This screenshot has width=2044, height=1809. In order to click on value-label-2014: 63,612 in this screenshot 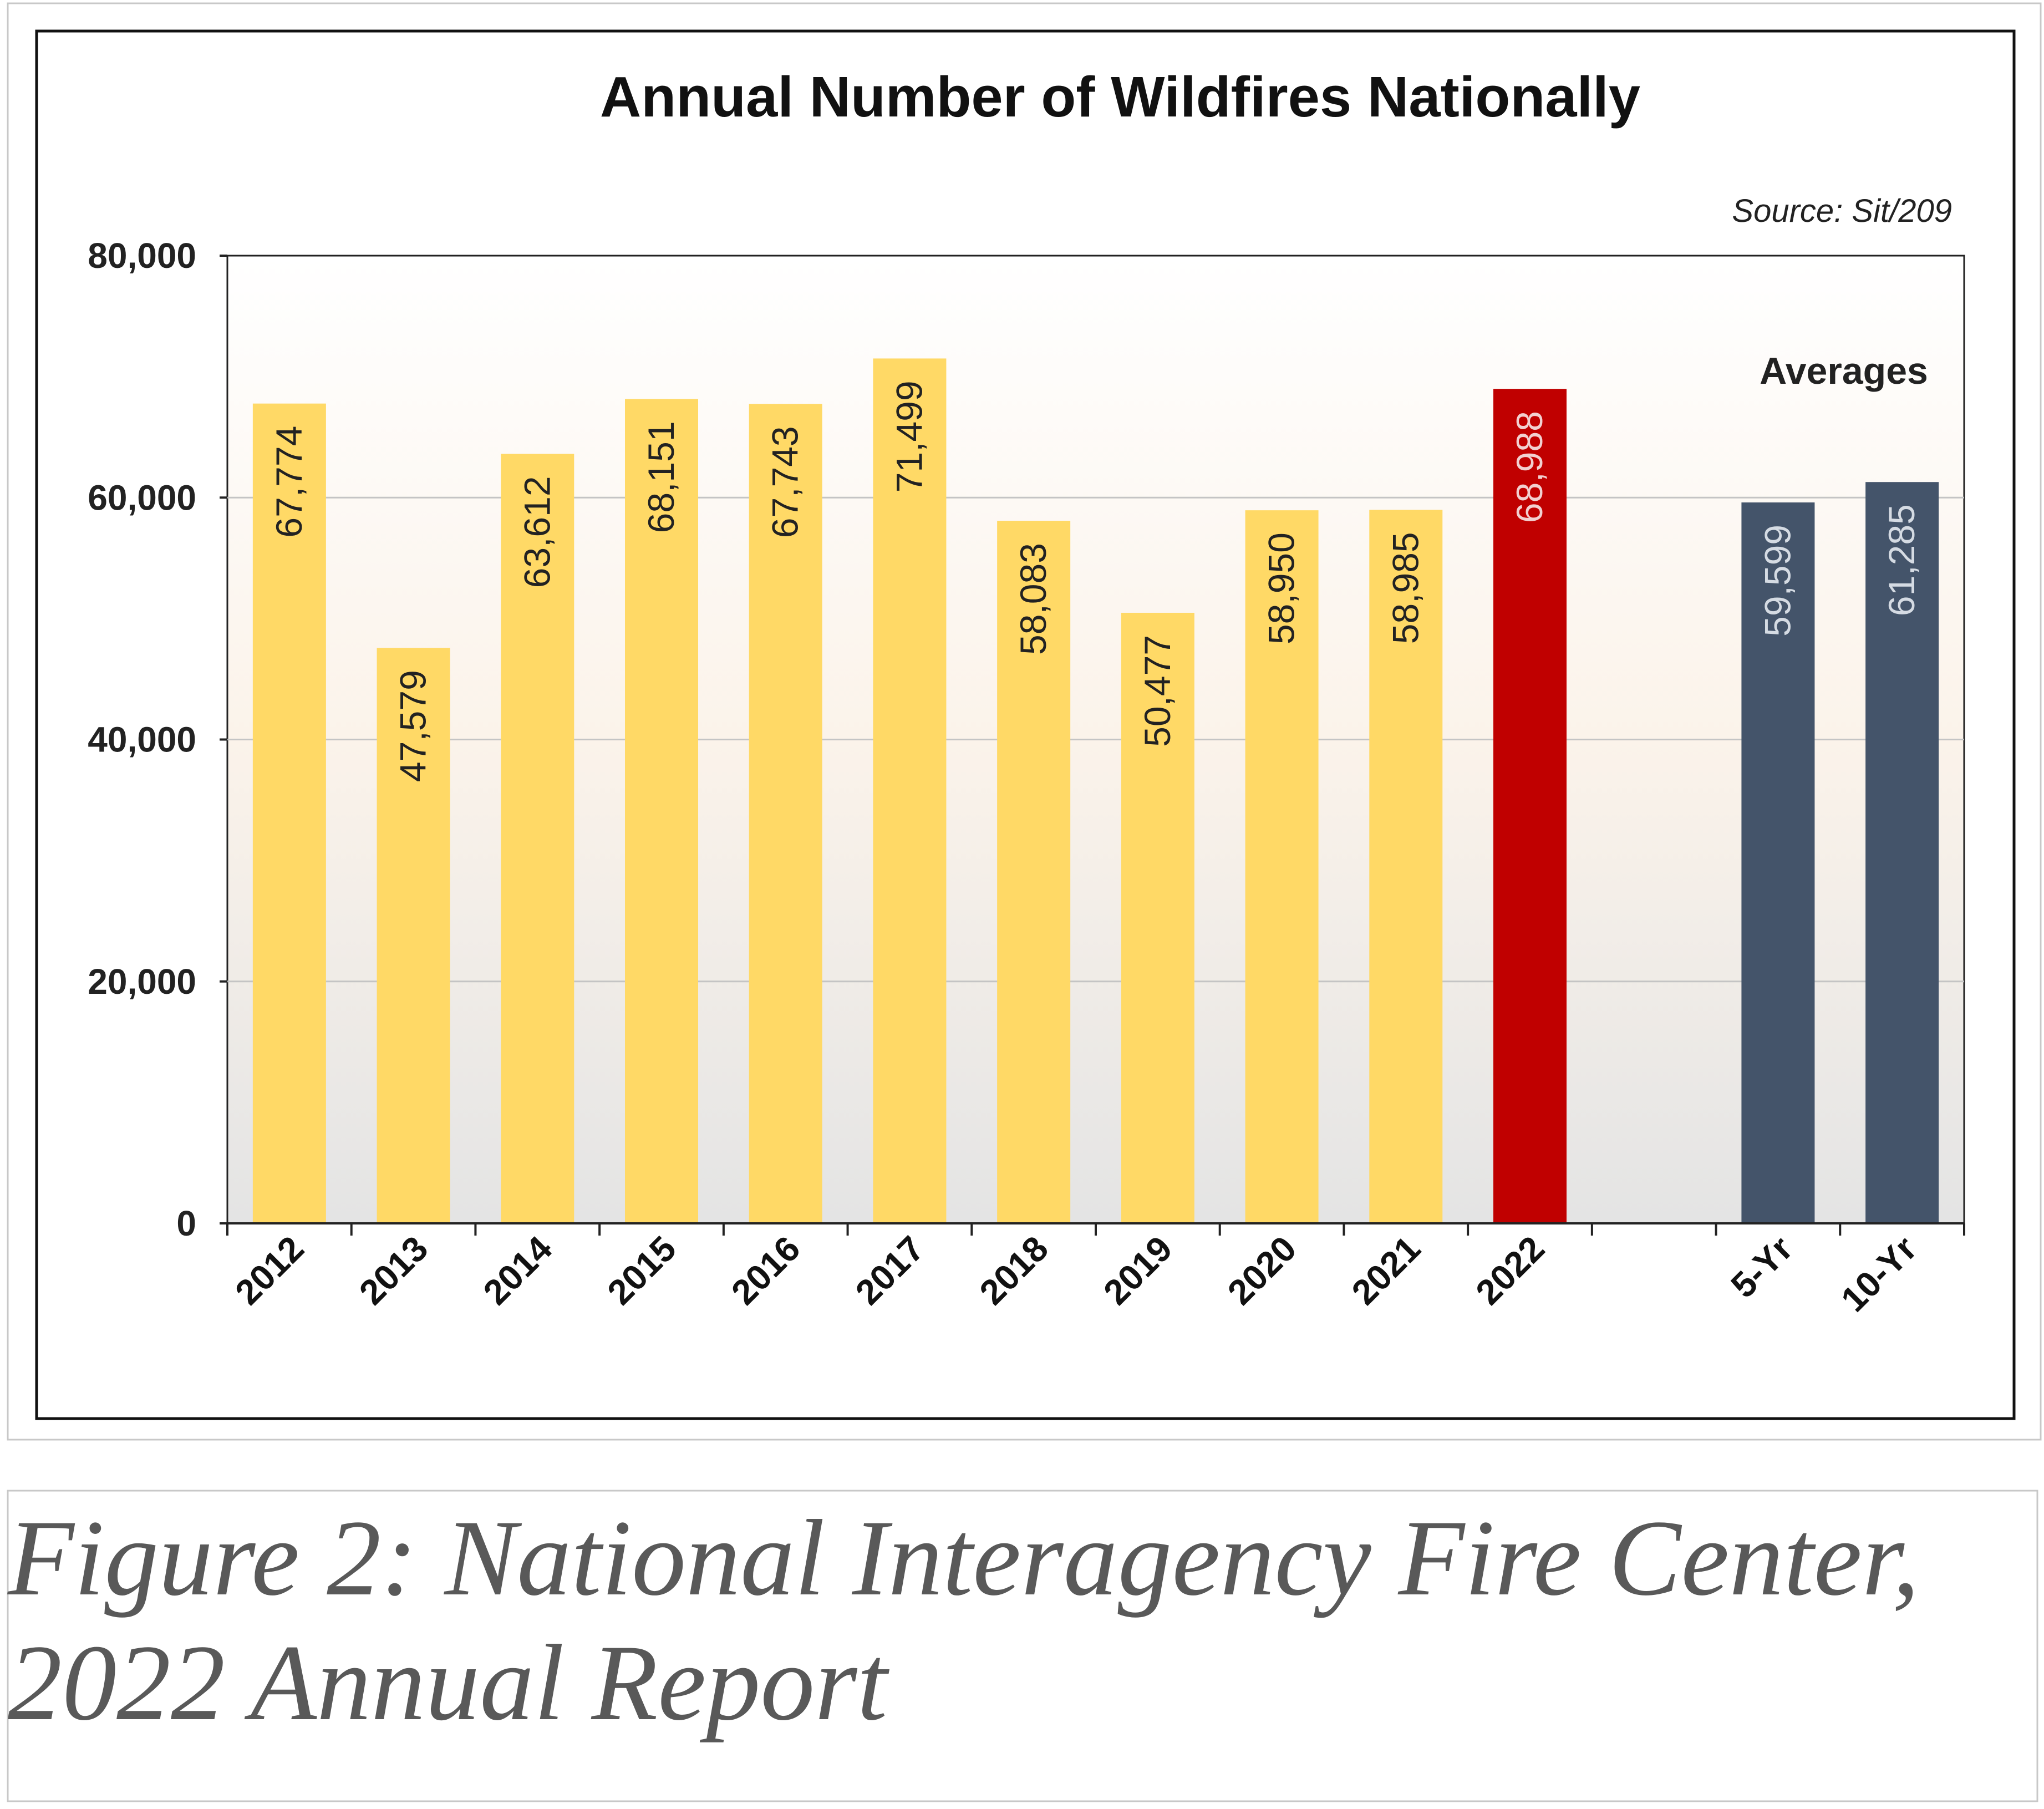, I will do `click(536, 532)`.